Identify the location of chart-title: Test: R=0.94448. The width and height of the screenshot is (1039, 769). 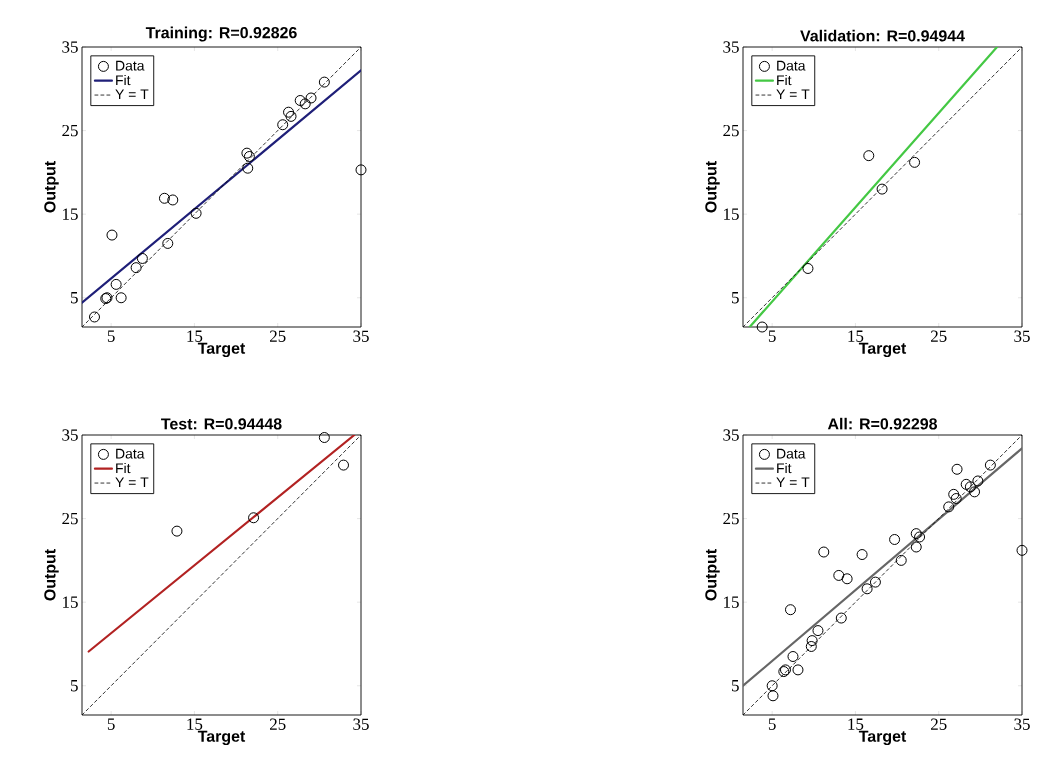
(221, 424).